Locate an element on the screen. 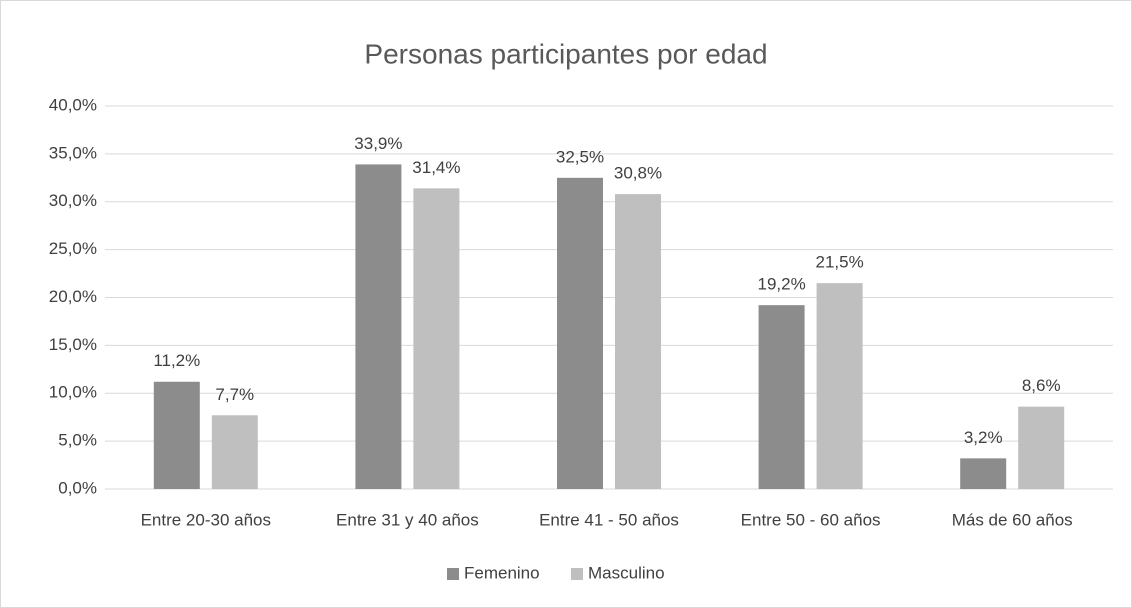 This screenshot has width=1132, height=608. y-tick-label: 10,0% is located at coordinates (73, 392).